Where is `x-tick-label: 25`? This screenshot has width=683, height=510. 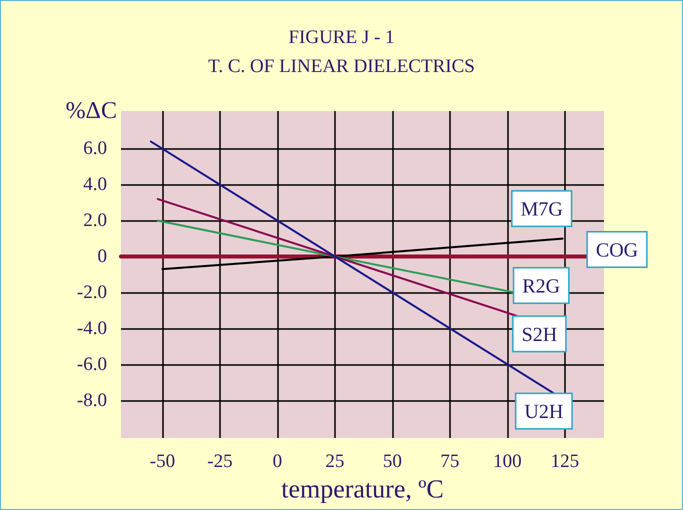
x-tick-label: 25 is located at coordinates (334, 461).